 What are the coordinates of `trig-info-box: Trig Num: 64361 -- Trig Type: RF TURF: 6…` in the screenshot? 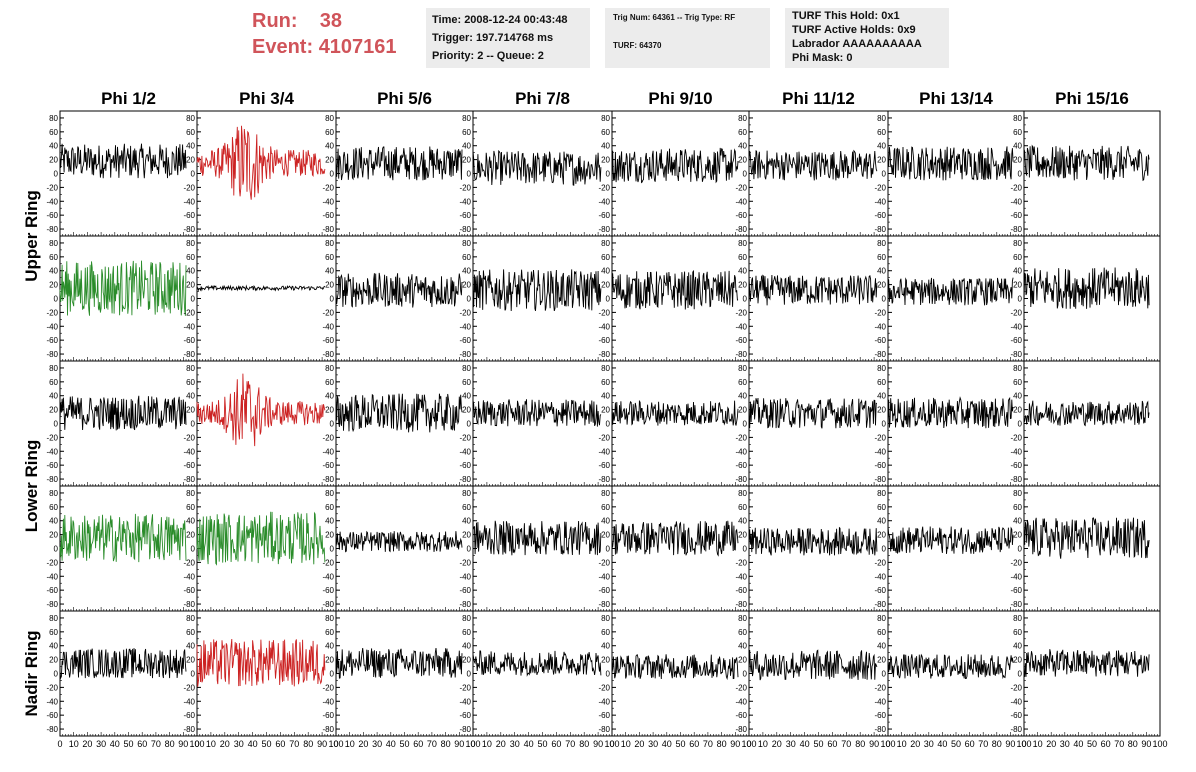 It's located at (687, 38).